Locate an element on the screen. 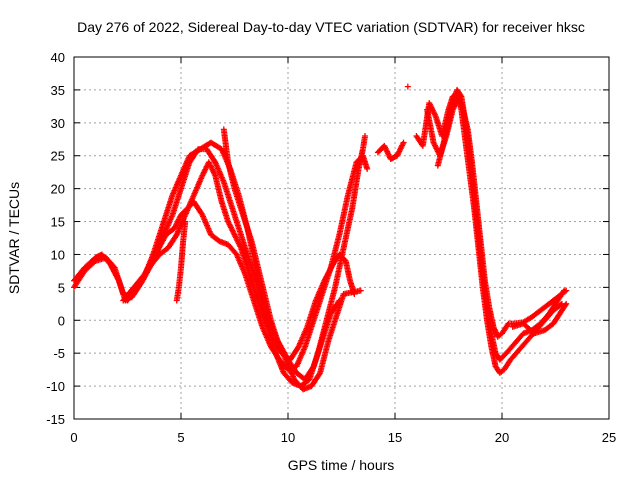 The image size is (640, 480). x-tick-label: 0 is located at coordinates (73, 437).